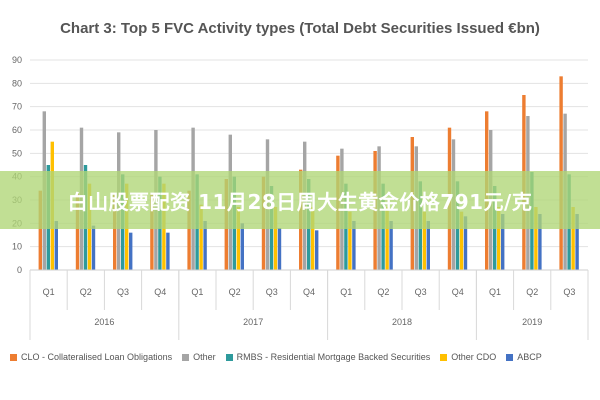  What do you see at coordinates (104, 322) in the screenshot?
I see `year-label: 2016` at bounding box center [104, 322].